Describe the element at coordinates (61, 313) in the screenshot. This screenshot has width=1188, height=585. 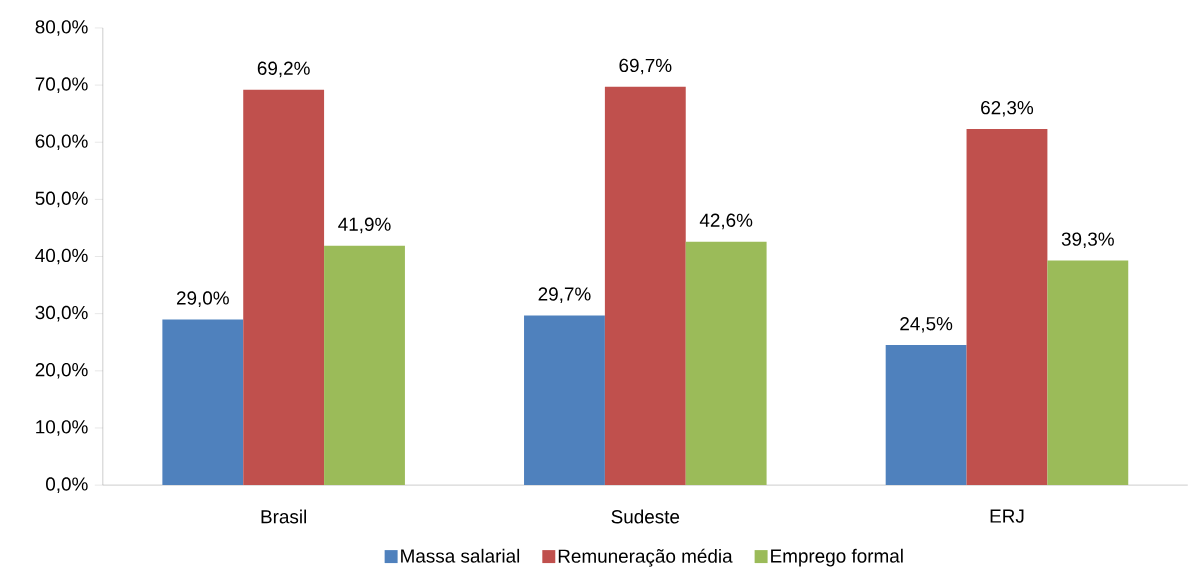
I see `y-tick-label: 30,0%` at that location.